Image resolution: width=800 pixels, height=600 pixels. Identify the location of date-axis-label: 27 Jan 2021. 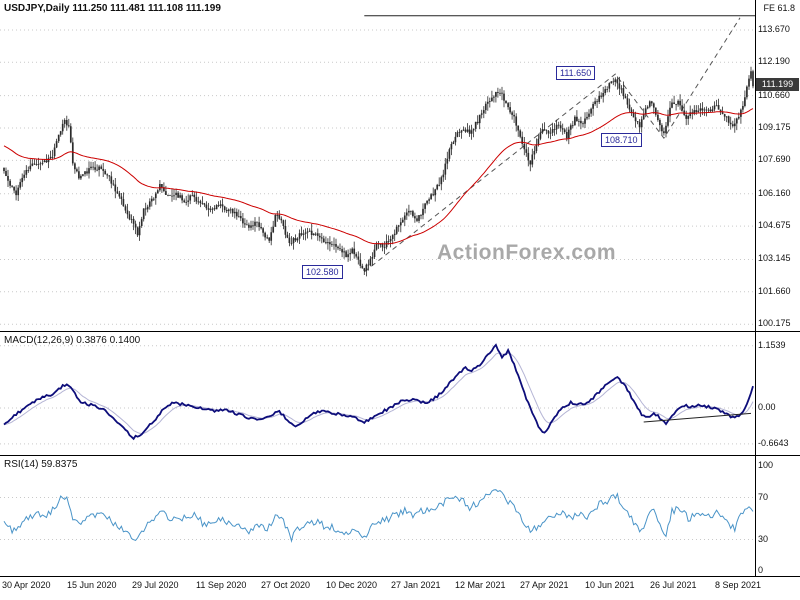
(416, 585).